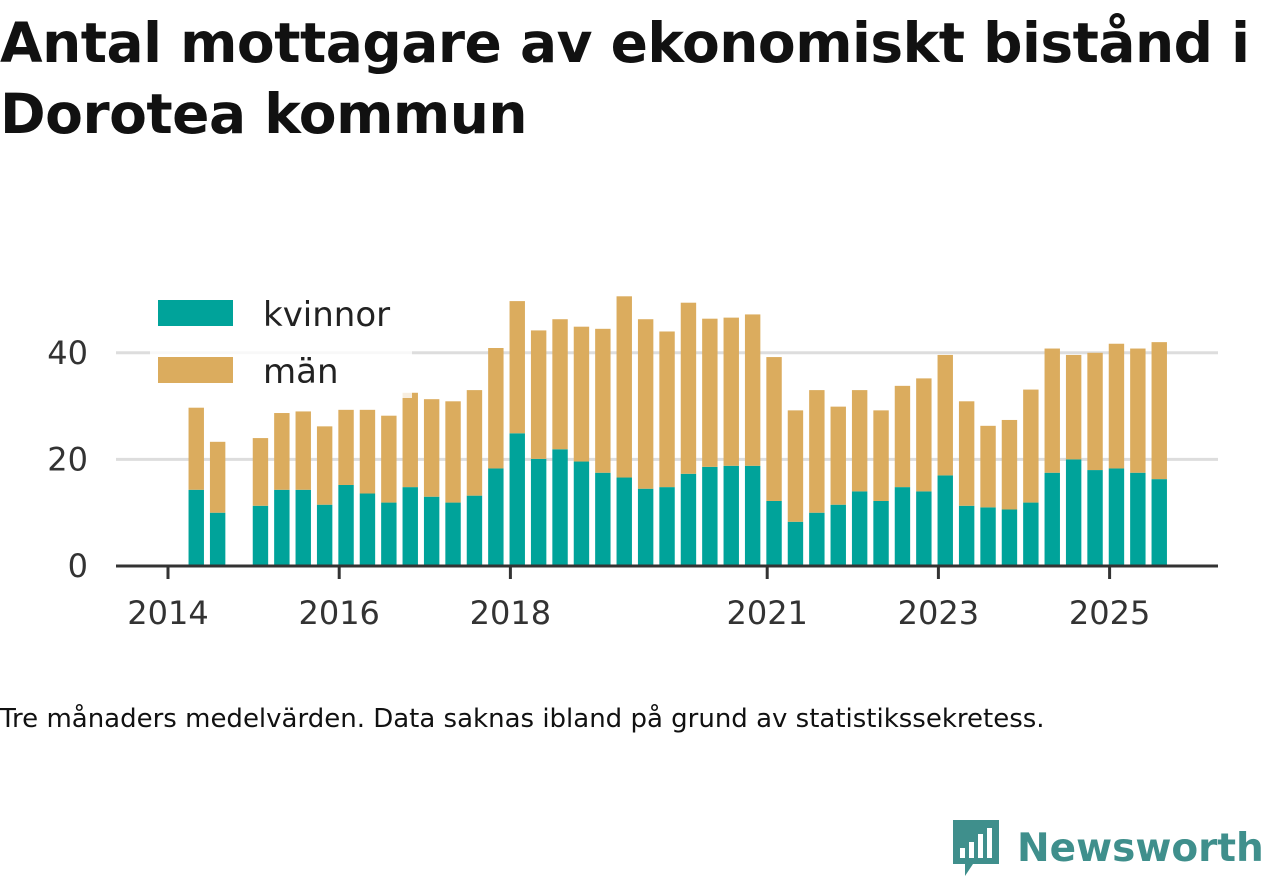 The width and height of the screenshot is (1262, 879). Describe the element at coordinates (281, 344) in the screenshot. I see `legend: kvinnor män` at that location.